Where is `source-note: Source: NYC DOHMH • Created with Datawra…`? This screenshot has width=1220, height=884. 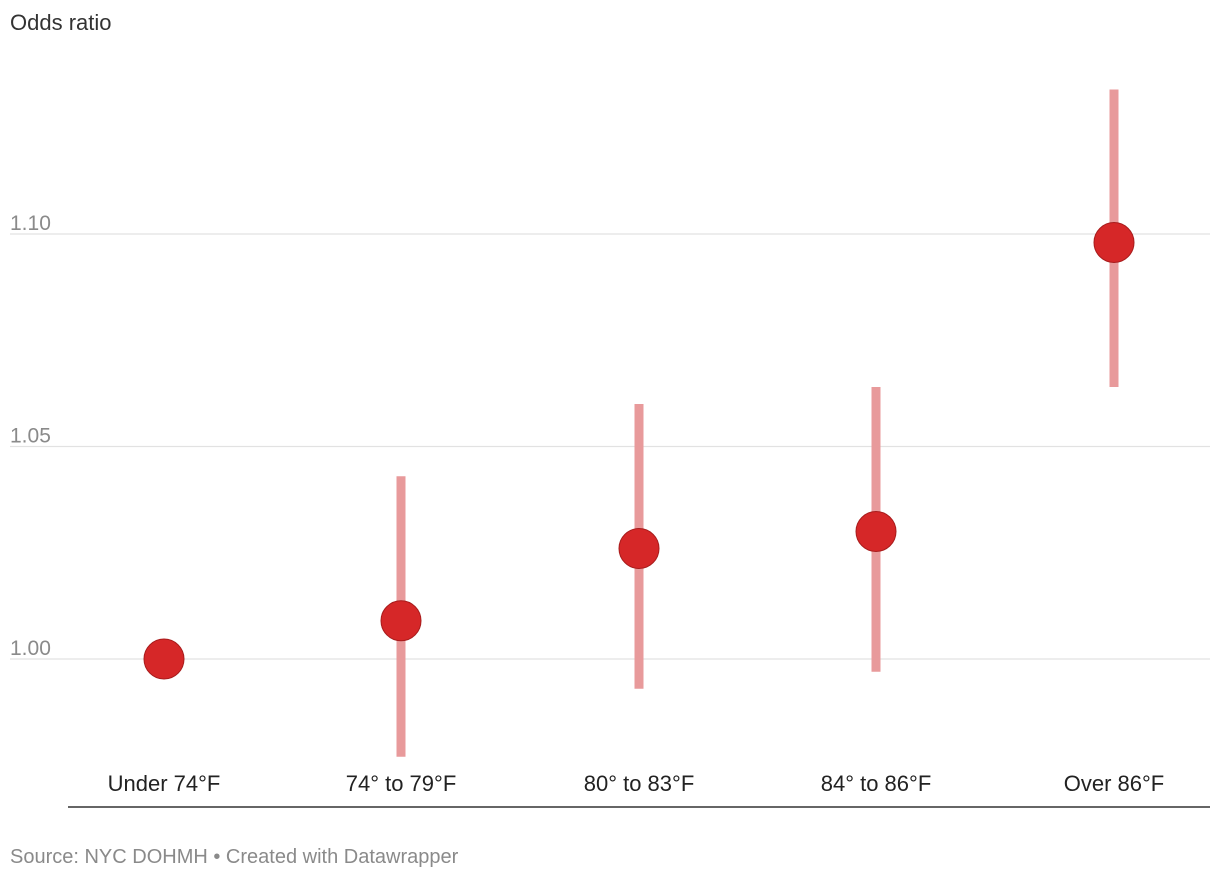
source-note: Source: NYC DOHMH • Created with Datawra… is located at coordinates (234, 857).